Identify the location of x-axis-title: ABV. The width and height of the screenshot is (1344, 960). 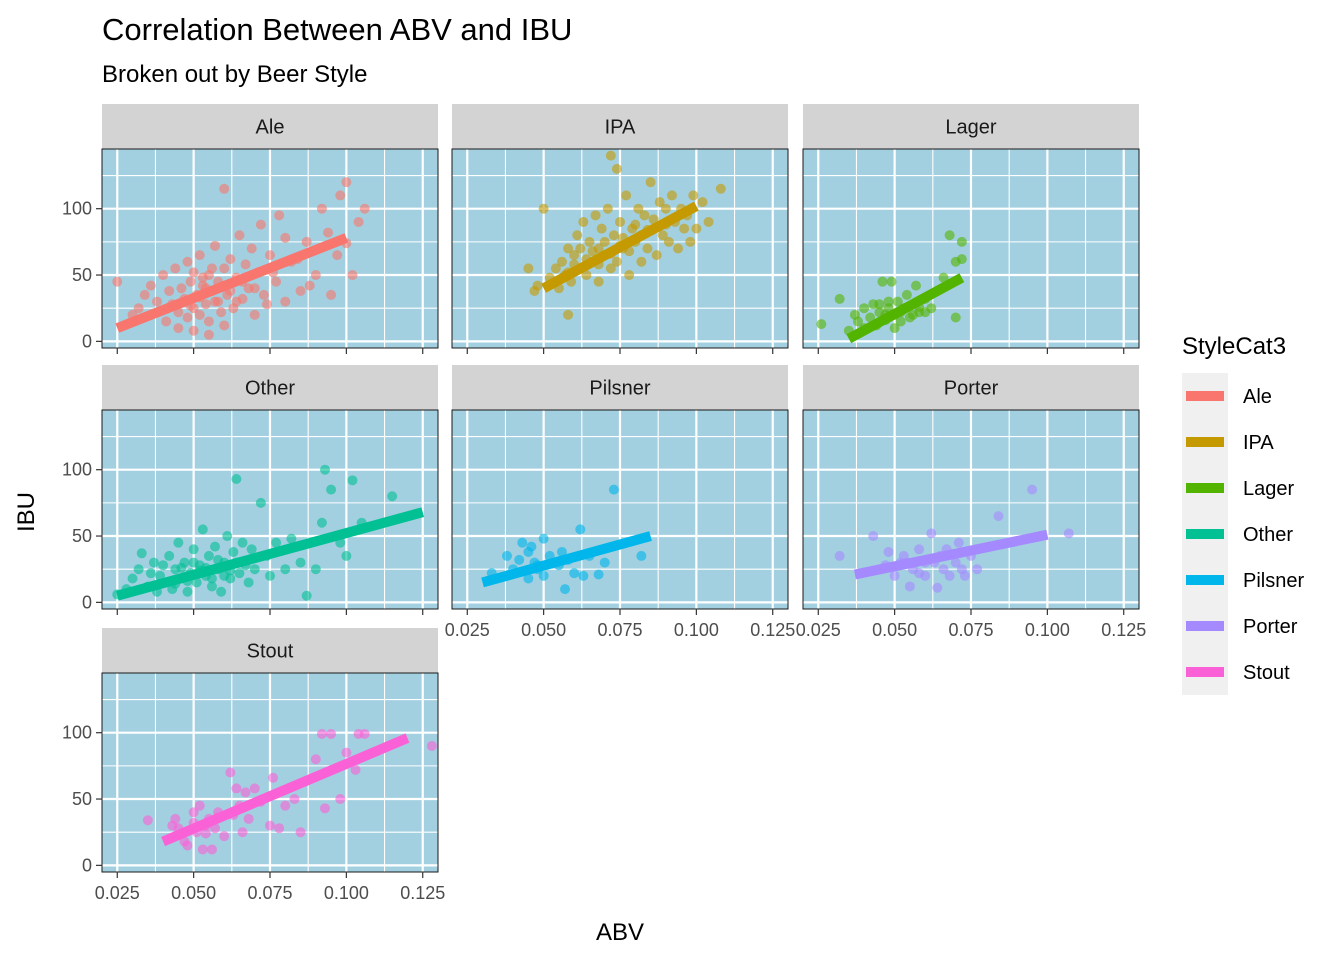
(620, 932).